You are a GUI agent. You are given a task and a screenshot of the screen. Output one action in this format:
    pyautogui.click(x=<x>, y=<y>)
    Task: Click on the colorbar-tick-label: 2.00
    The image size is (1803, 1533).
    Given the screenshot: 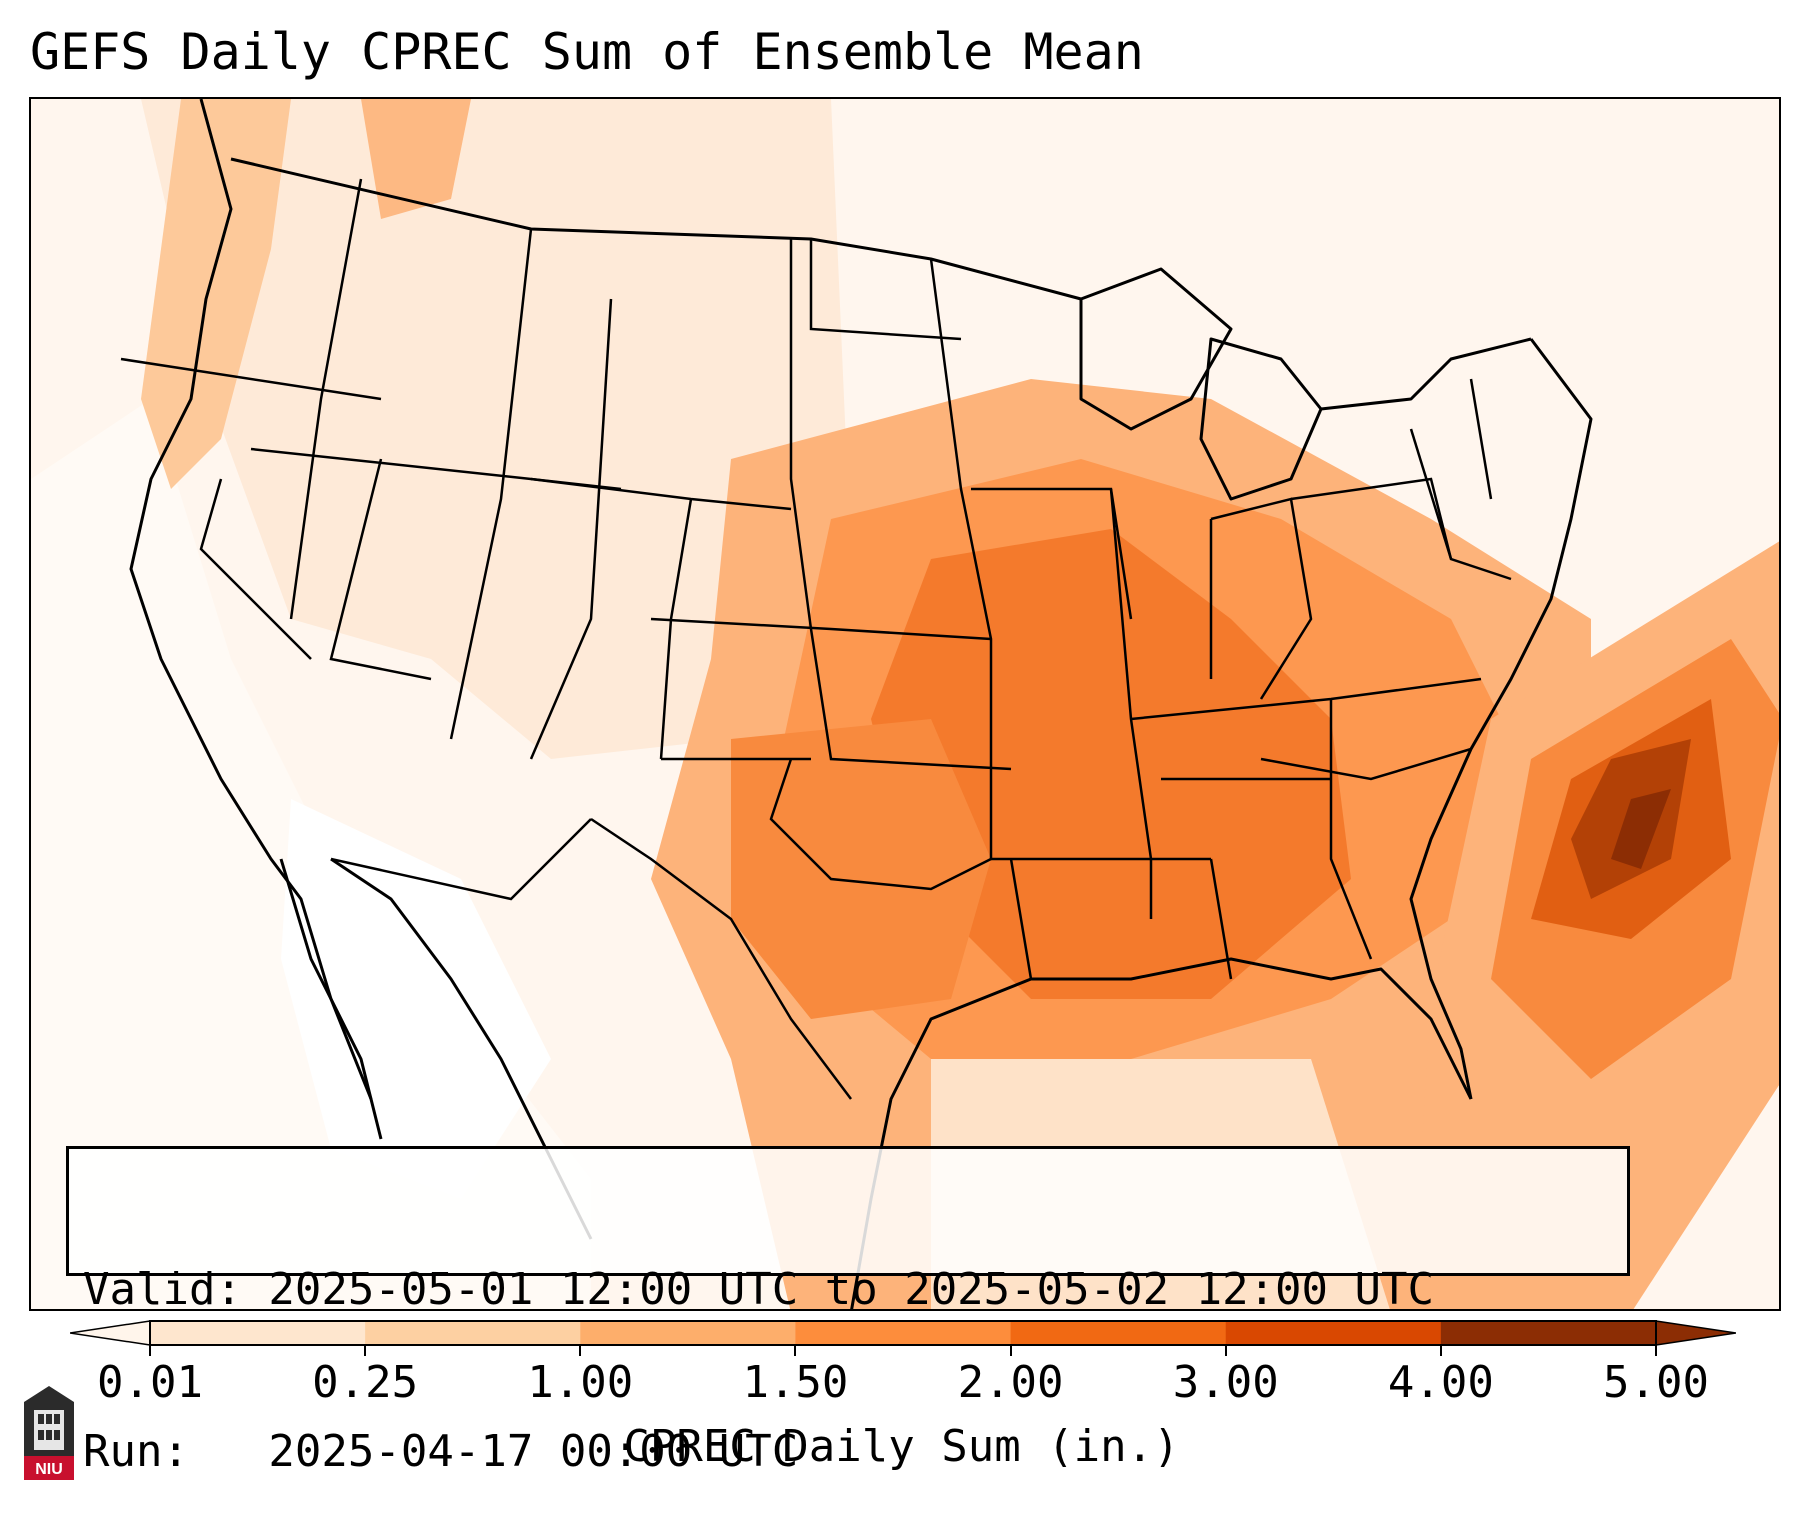 What is the action you would take?
    pyautogui.click(x=1010, y=1382)
    